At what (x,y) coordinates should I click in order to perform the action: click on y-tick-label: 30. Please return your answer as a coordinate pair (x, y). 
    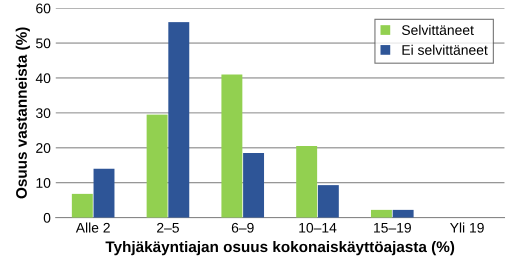
    Looking at the image, I should click on (43, 113).